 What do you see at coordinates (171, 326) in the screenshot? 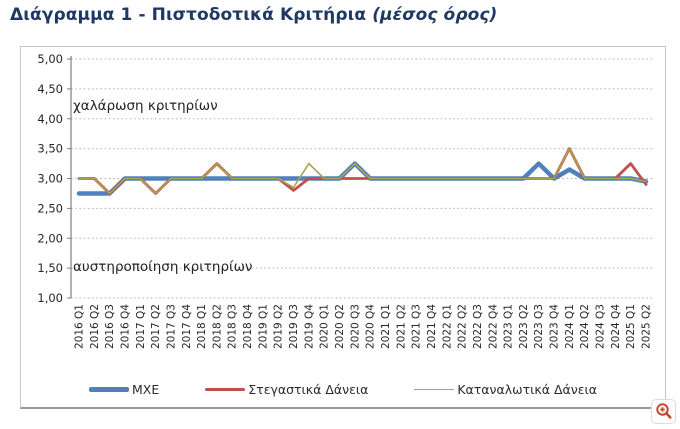
I see `svg-text: 2017 Q3` at bounding box center [171, 326].